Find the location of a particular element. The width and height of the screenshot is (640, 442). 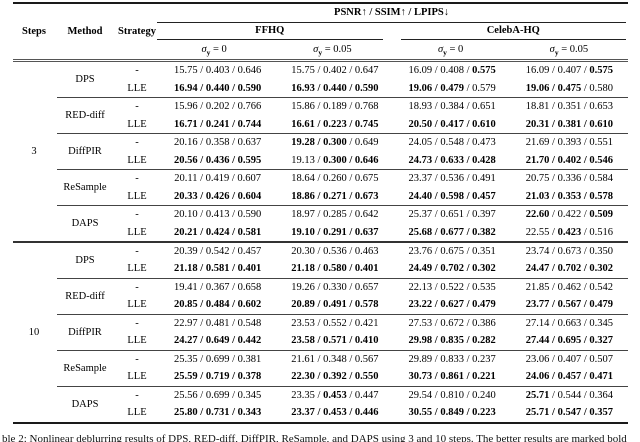

psnr-value: 30.55 is located at coordinates (420, 412).